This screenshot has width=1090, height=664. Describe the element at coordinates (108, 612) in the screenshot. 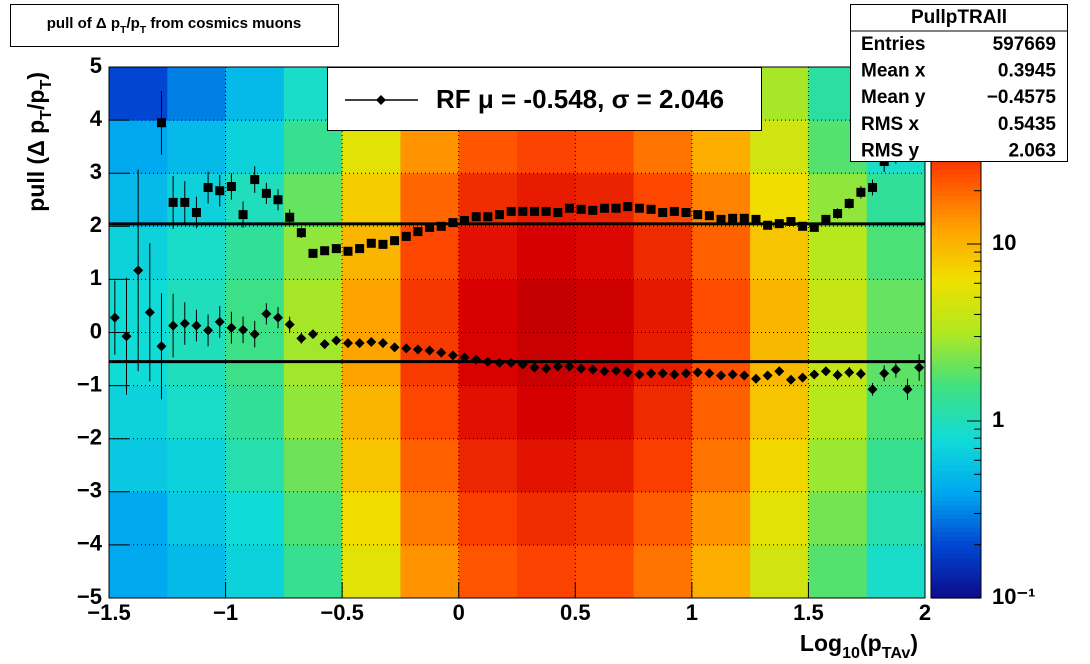

I see `x-tick-label: −1.5` at that location.